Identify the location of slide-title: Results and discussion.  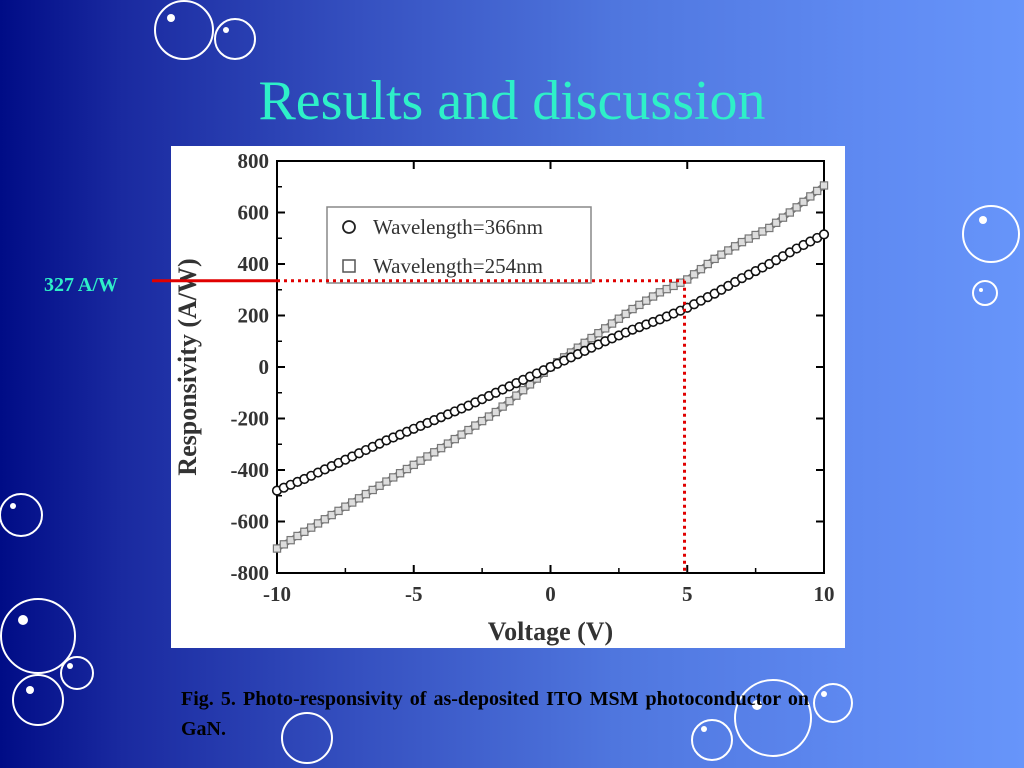
(512, 101).